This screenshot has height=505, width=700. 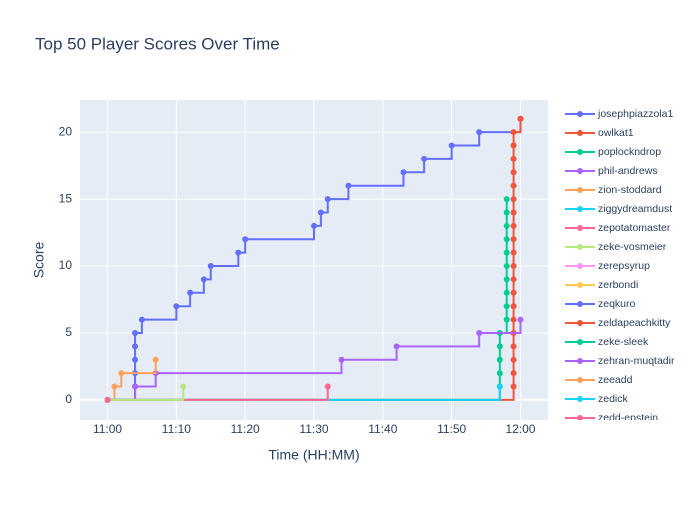 I want to click on y-axis-title: Score, so click(x=39, y=260).